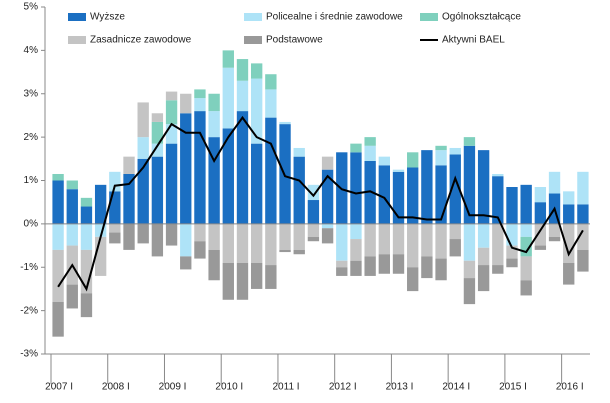 This screenshot has height=403, width=610. Describe the element at coordinates (29, 310) in the screenshot. I see `y-tick-label: -2%` at that location.